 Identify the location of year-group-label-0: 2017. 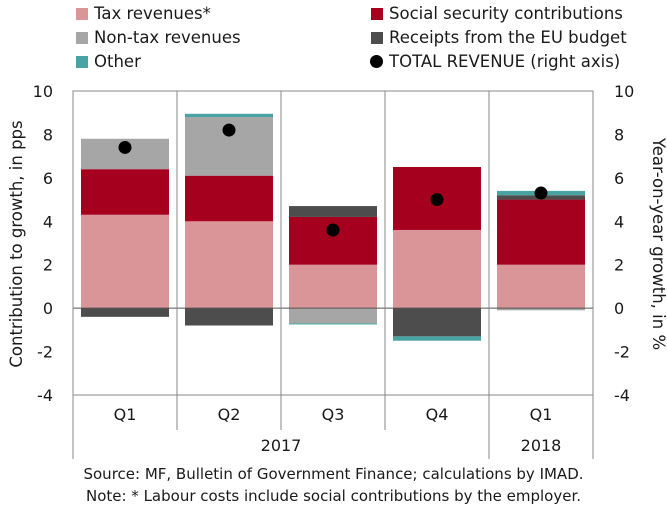
(281, 445).